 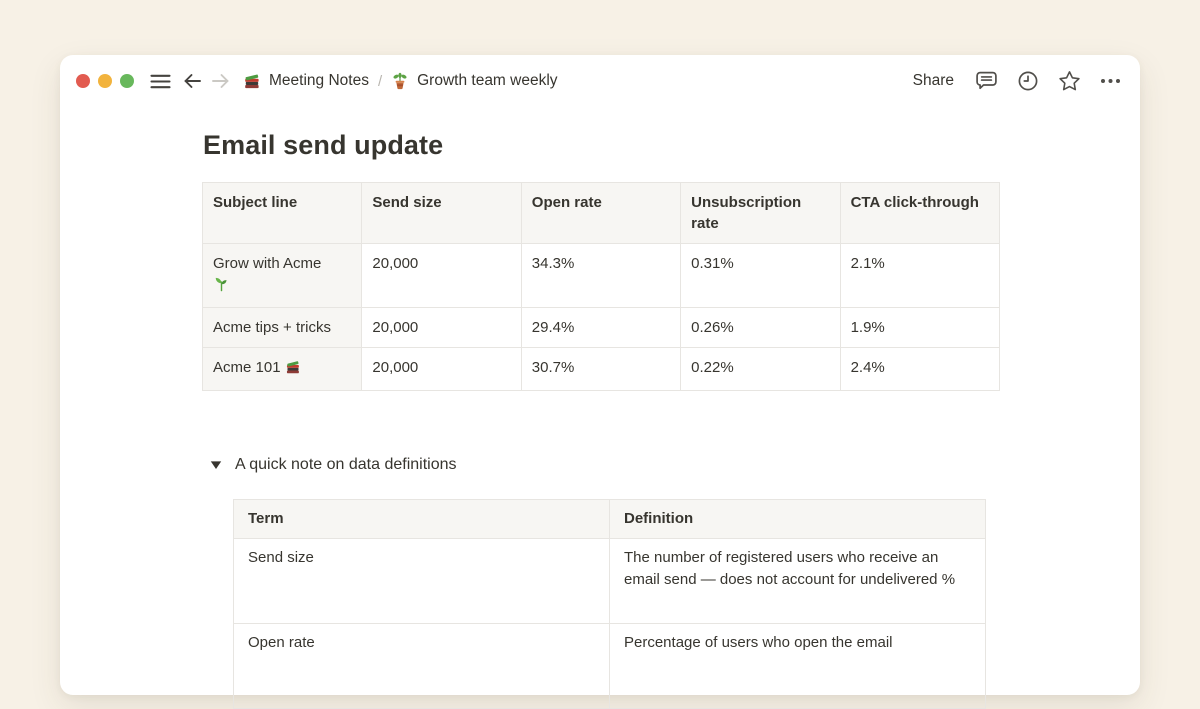 What do you see at coordinates (319, 80) in the screenshot?
I see `breadcrumb-label: Meeting Notes` at bounding box center [319, 80].